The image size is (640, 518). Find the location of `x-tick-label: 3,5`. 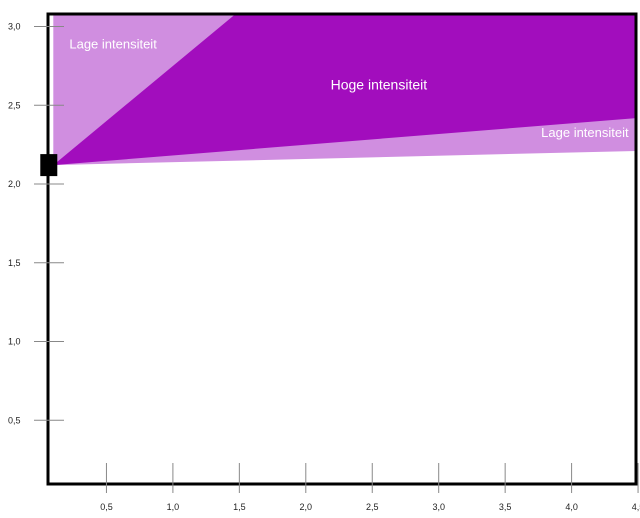

x-tick-label: 3,5 is located at coordinates (505, 507).